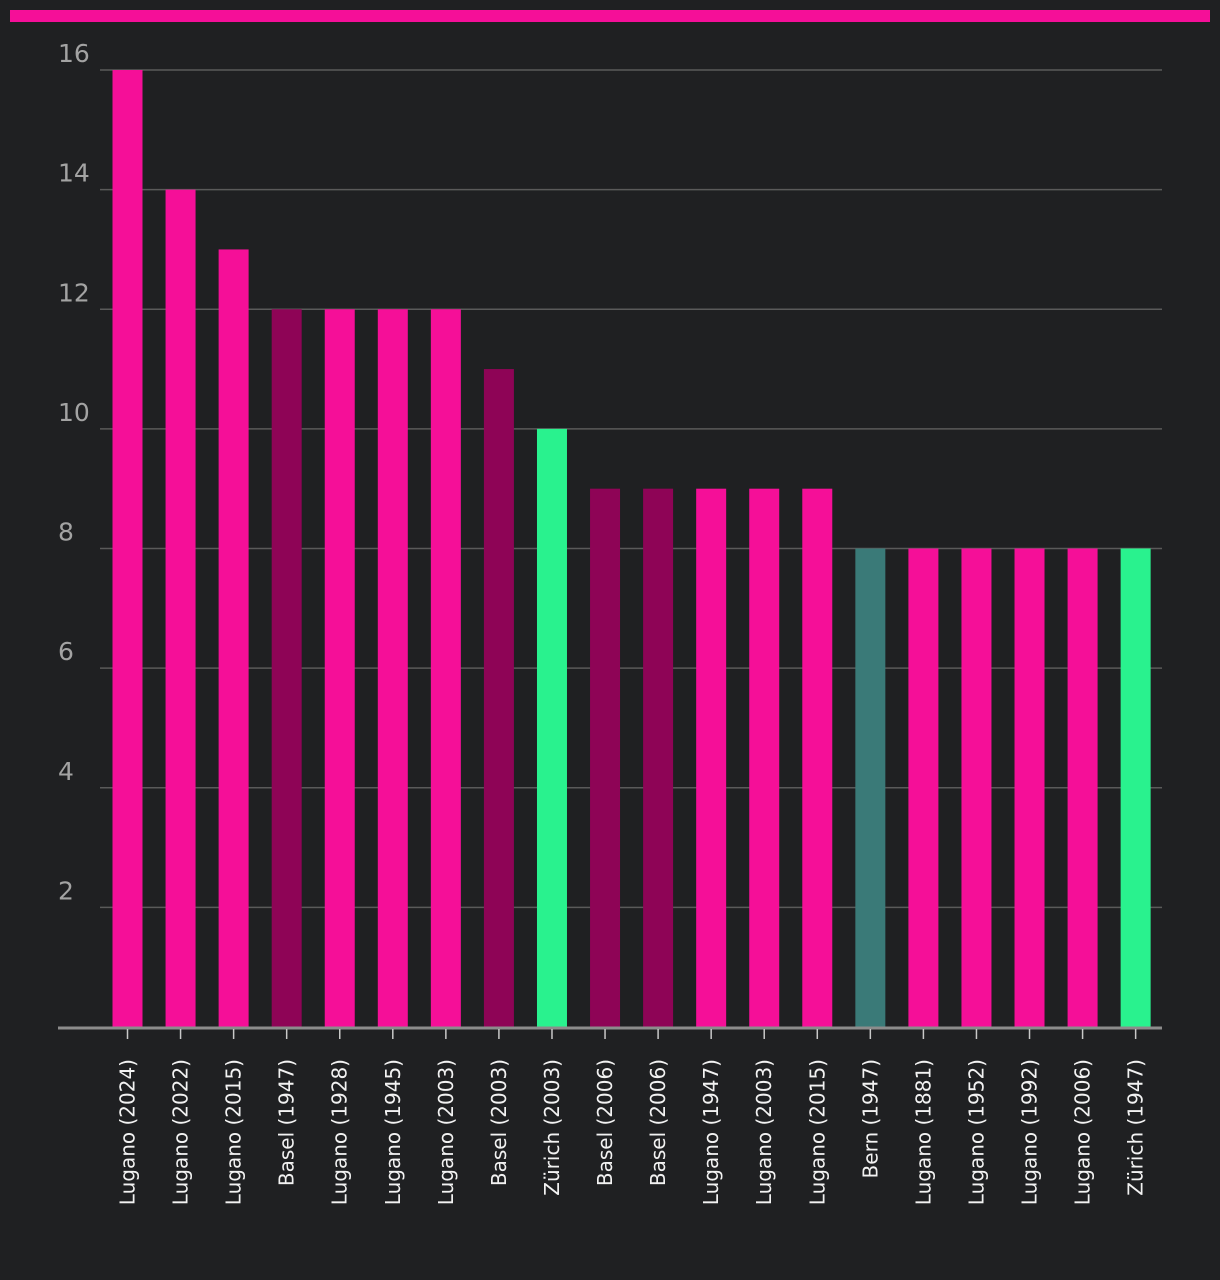 The width and height of the screenshot is (1220, 1280). What do you see at coordinates (74, 412) in the screenshot?
I see `y-tick-label: 10` at bounding box center [74, 412].